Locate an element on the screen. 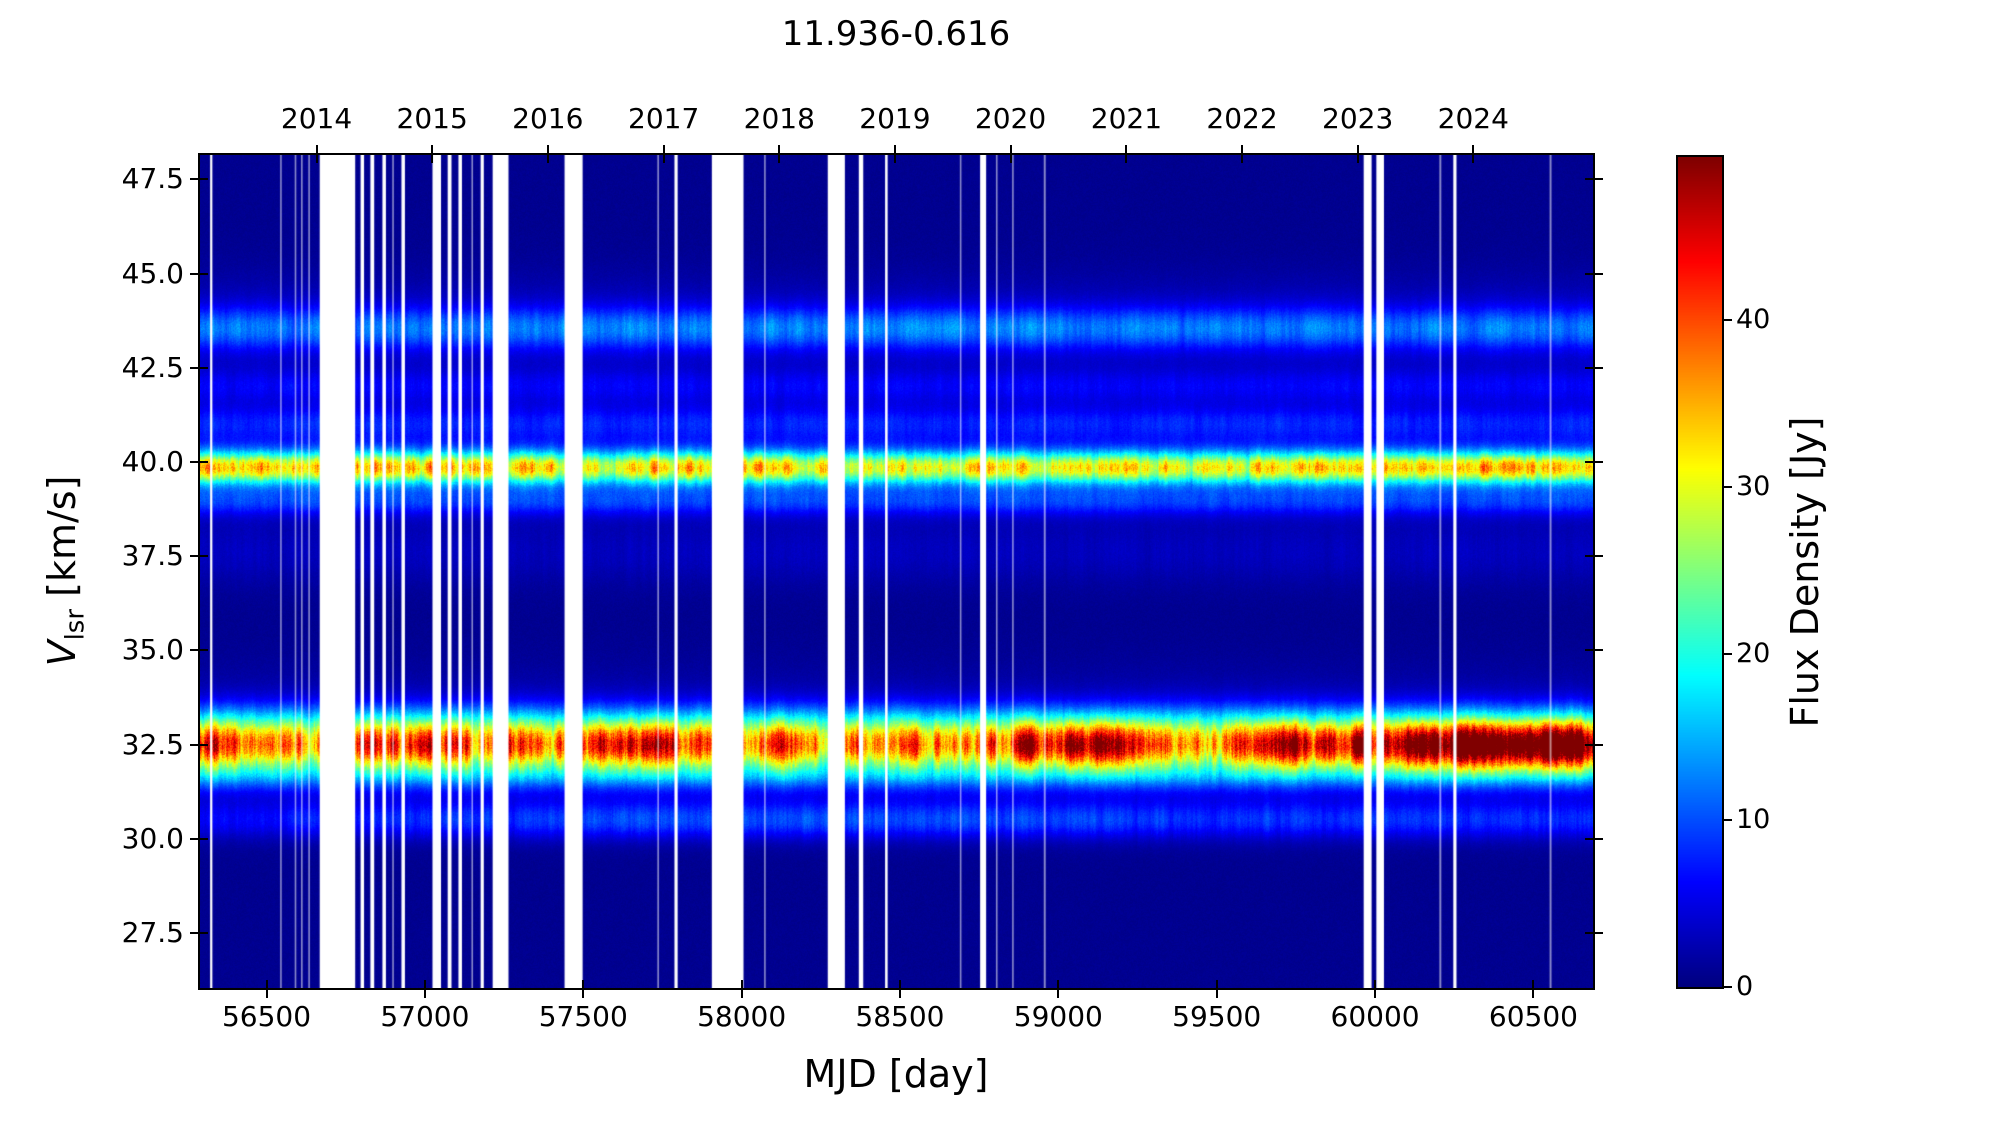  year-axis-tick-label: 2020 is located at coordinates (1010, 118).